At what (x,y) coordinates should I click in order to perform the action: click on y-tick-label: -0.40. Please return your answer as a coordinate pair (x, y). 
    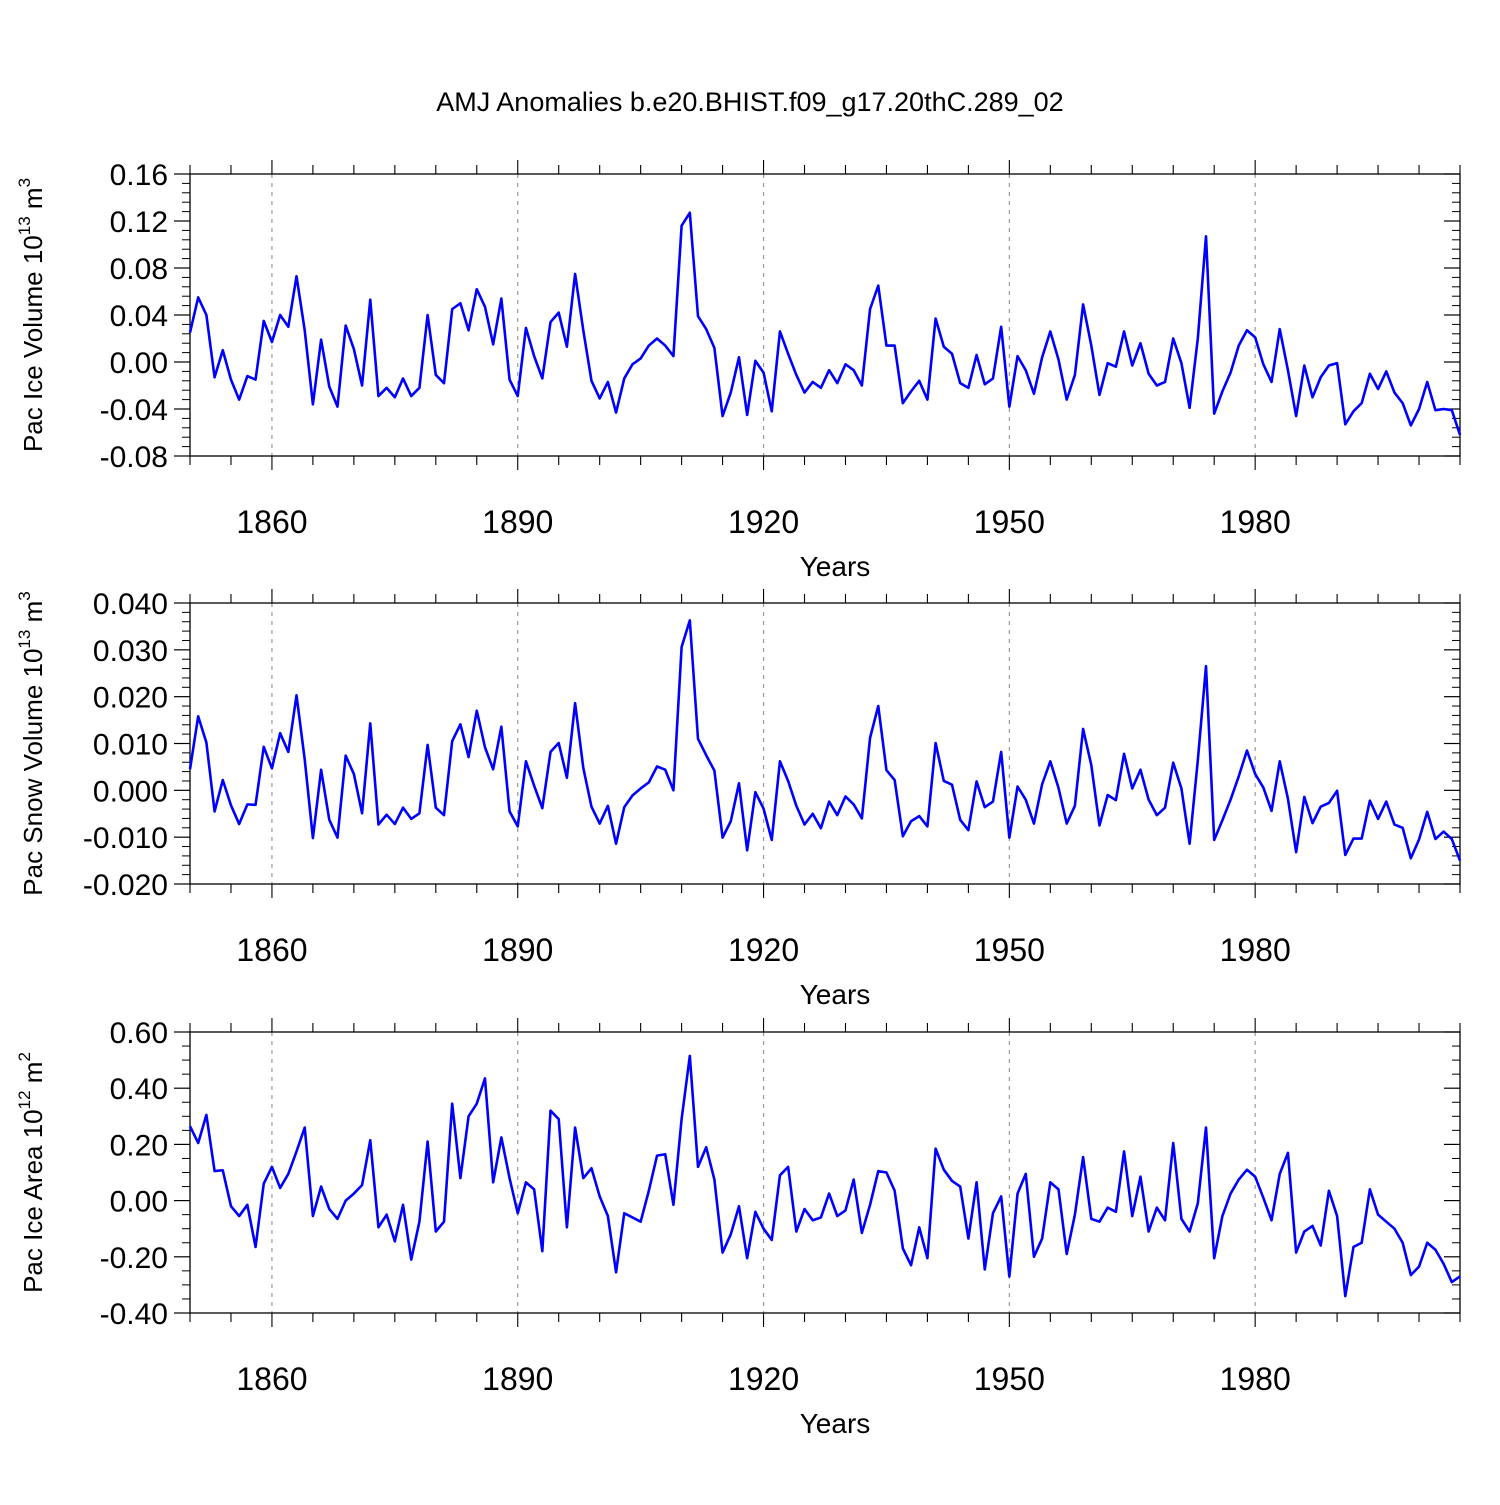
    Looking at the image, I should click on (134, 1314).